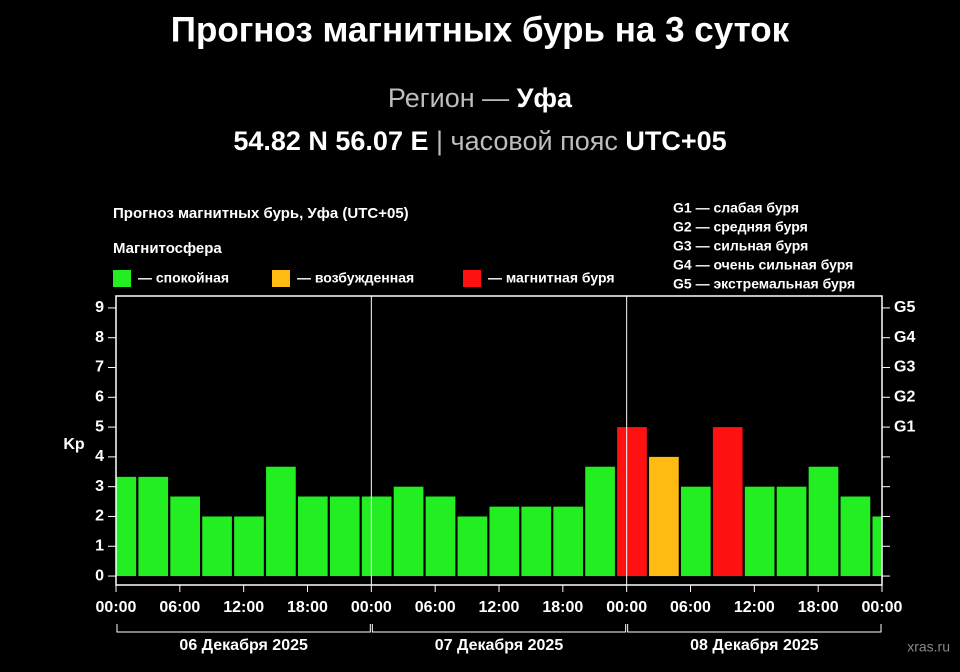  I want to click on day-label: 08 Декабря 2025, so click(754, 645).